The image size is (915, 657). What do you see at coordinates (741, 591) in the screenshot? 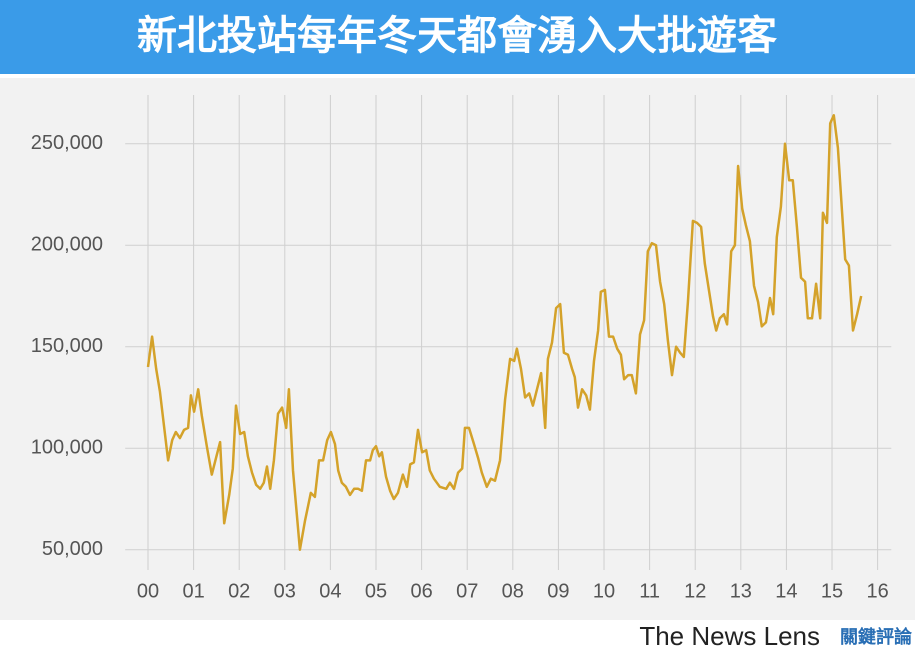
I see `x-tick-label: 13` at bounding box center [741, 591].